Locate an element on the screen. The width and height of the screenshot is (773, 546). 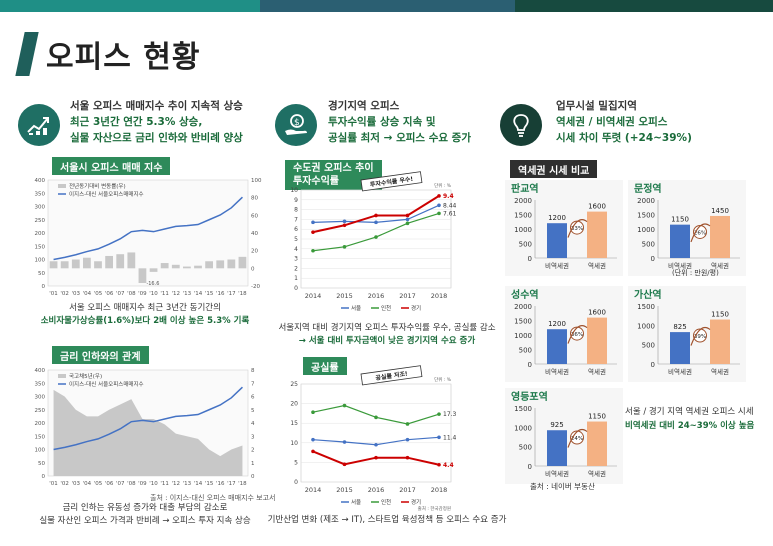
x-tick: '04 is located at coordinates (87, 484).